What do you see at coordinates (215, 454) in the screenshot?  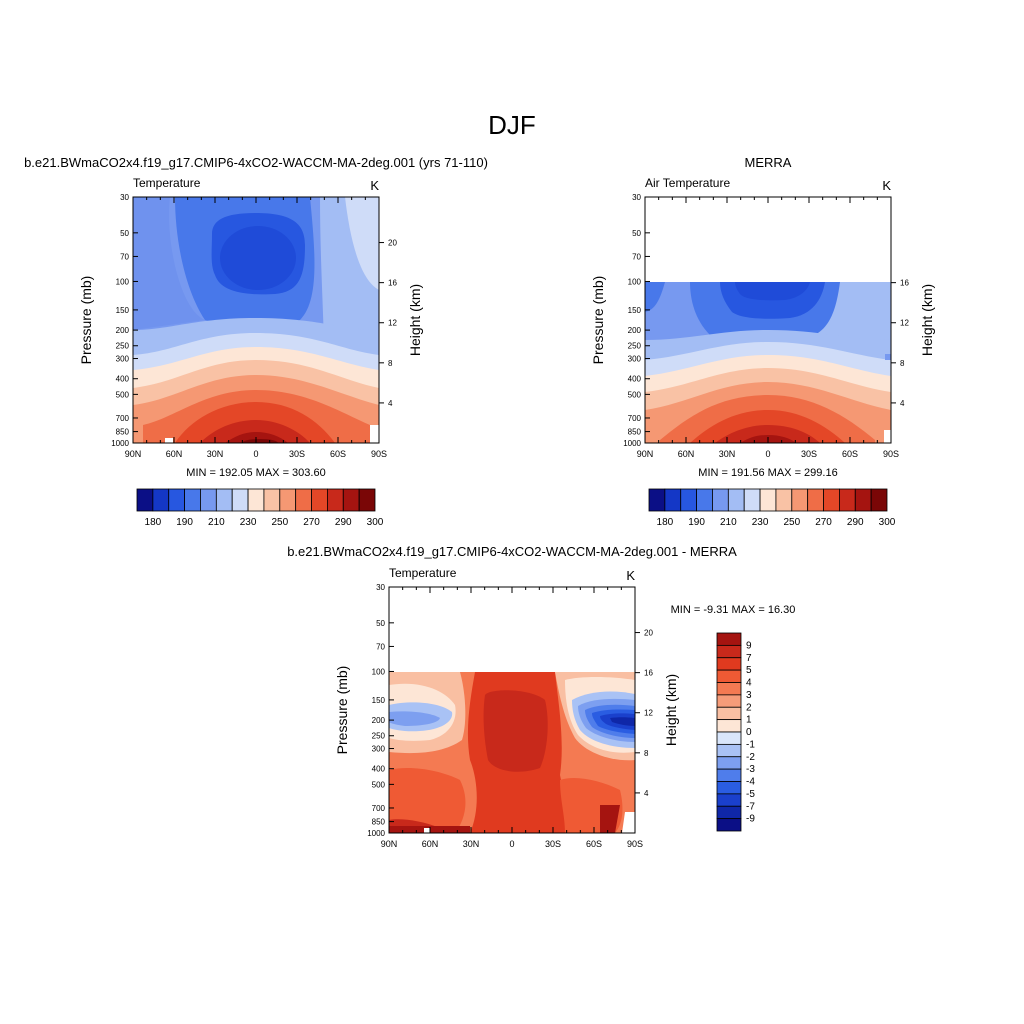 I see `x-tick-label: 30N` at bounding box center [215, 454].